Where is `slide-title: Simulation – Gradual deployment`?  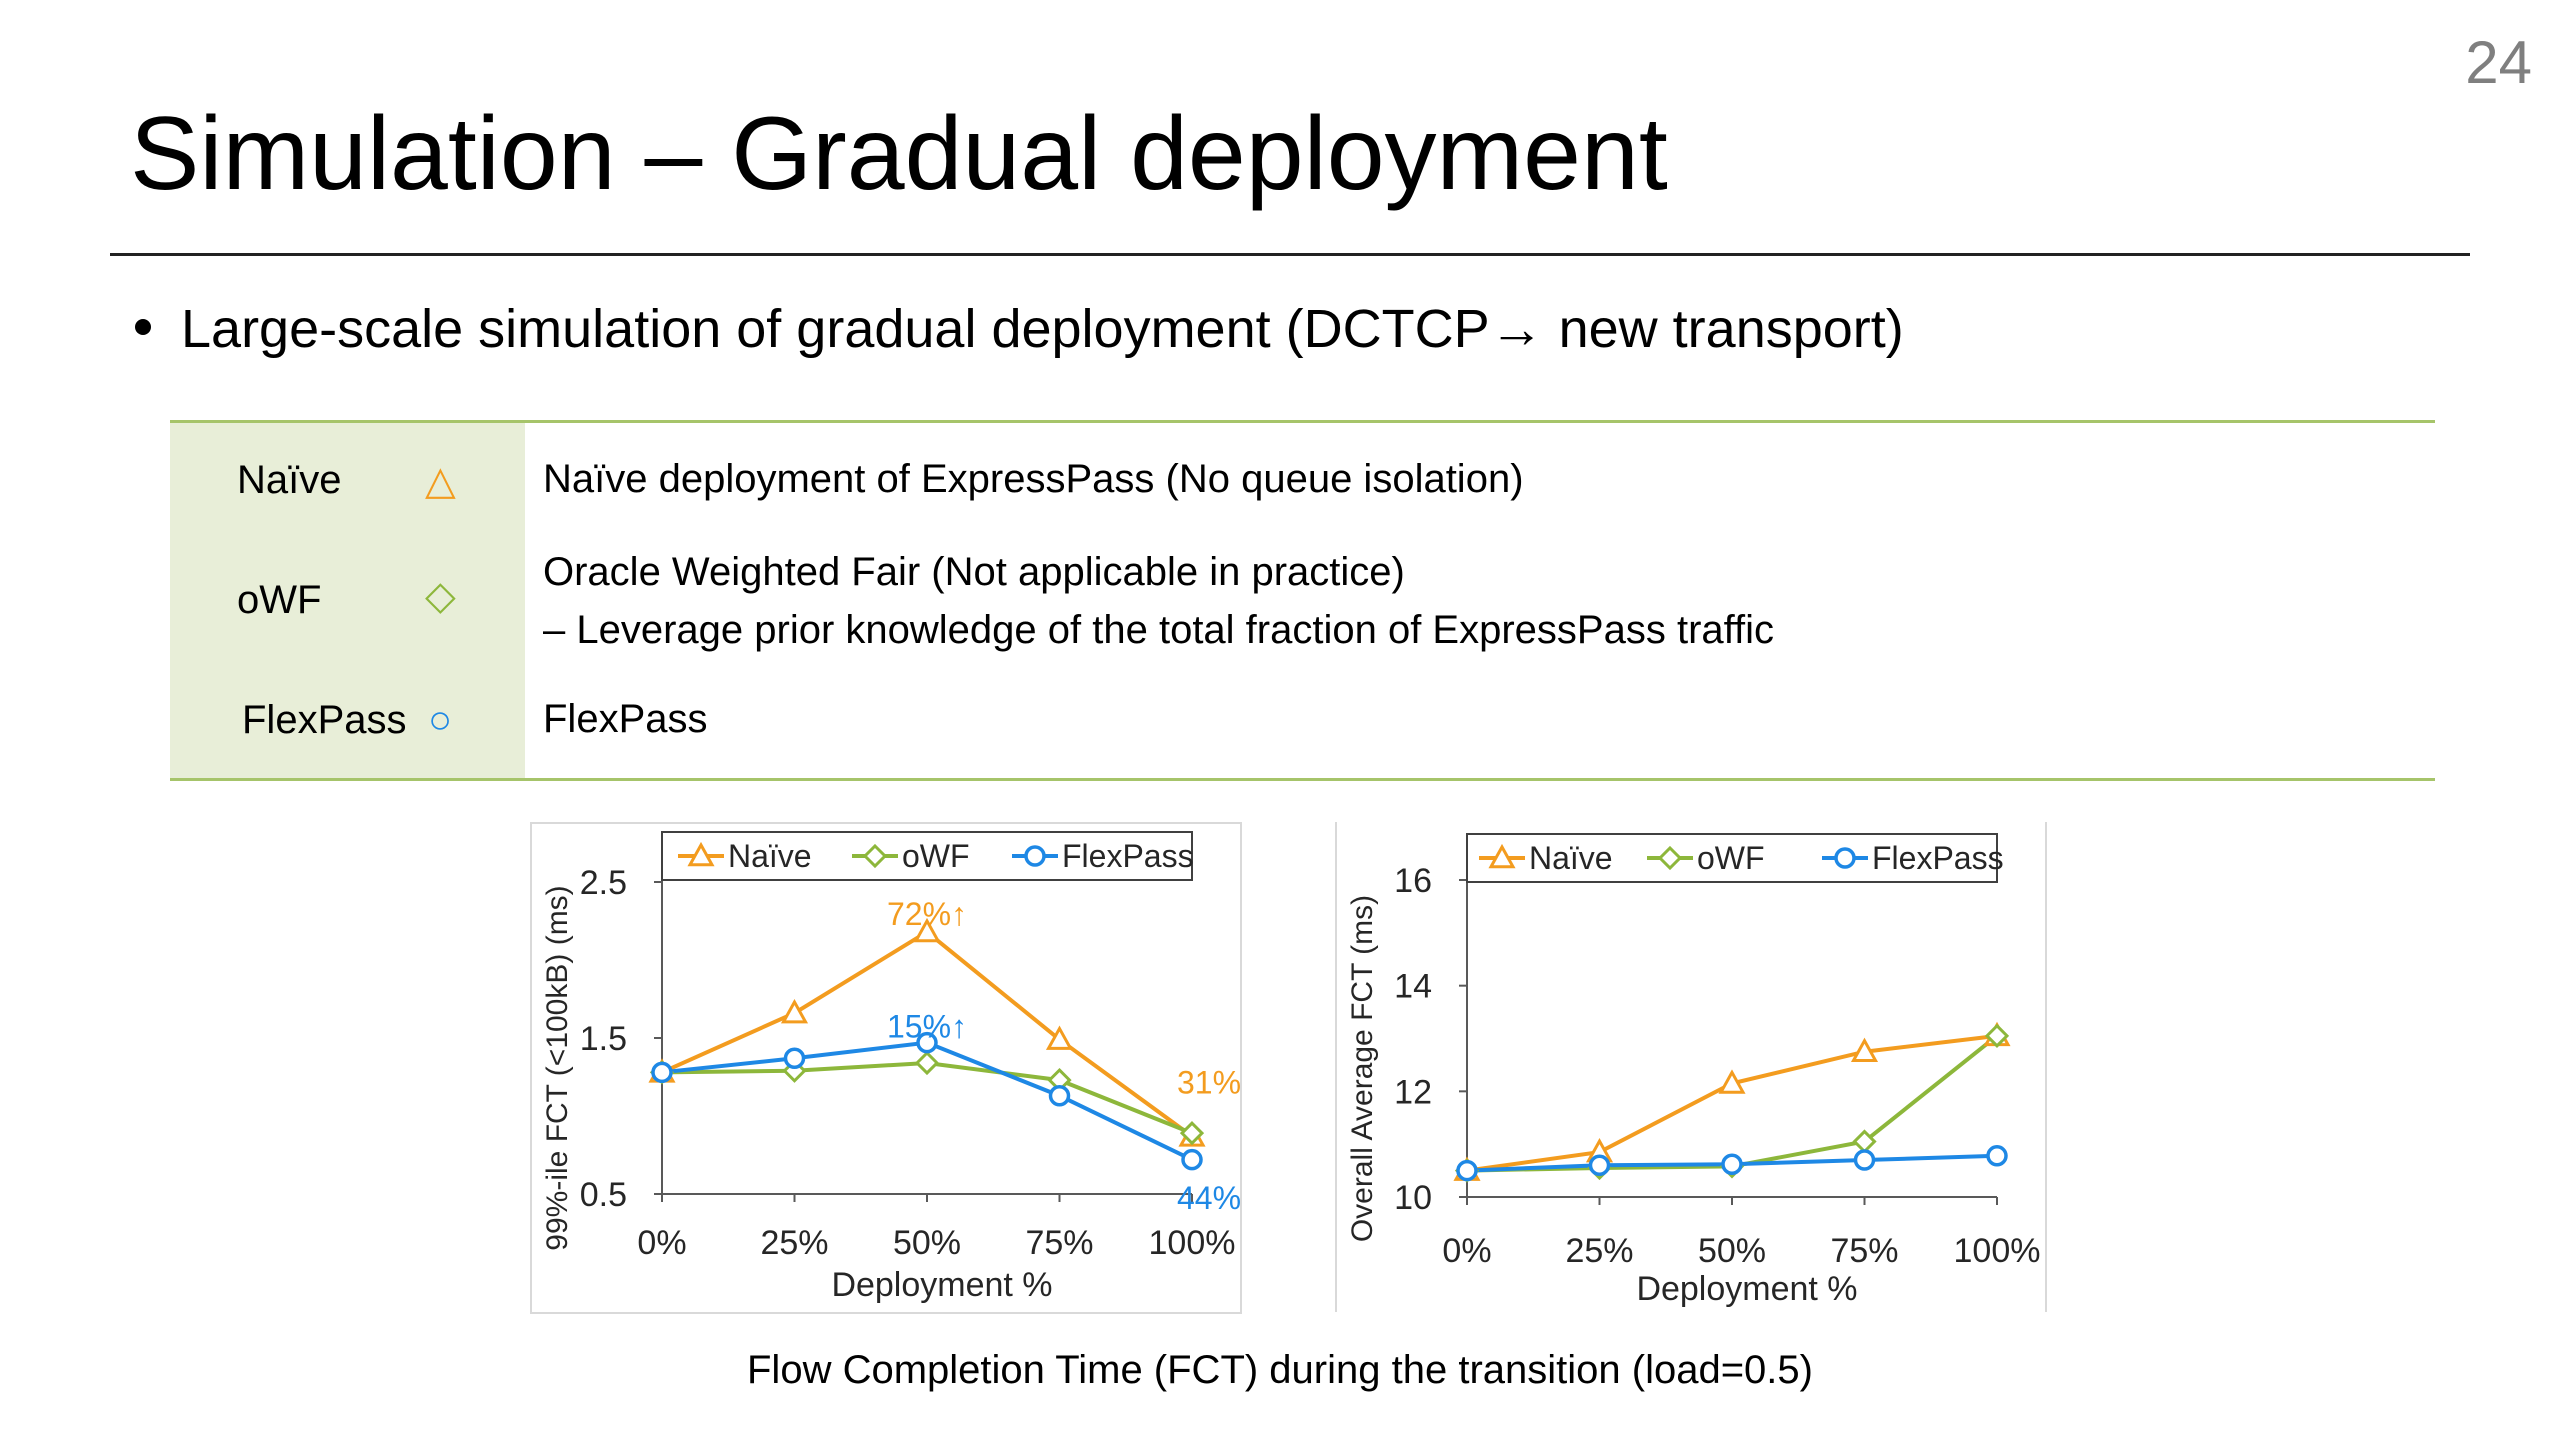 slide-title: Simulation – Gradual deployment is located at coordinates (899, 154).